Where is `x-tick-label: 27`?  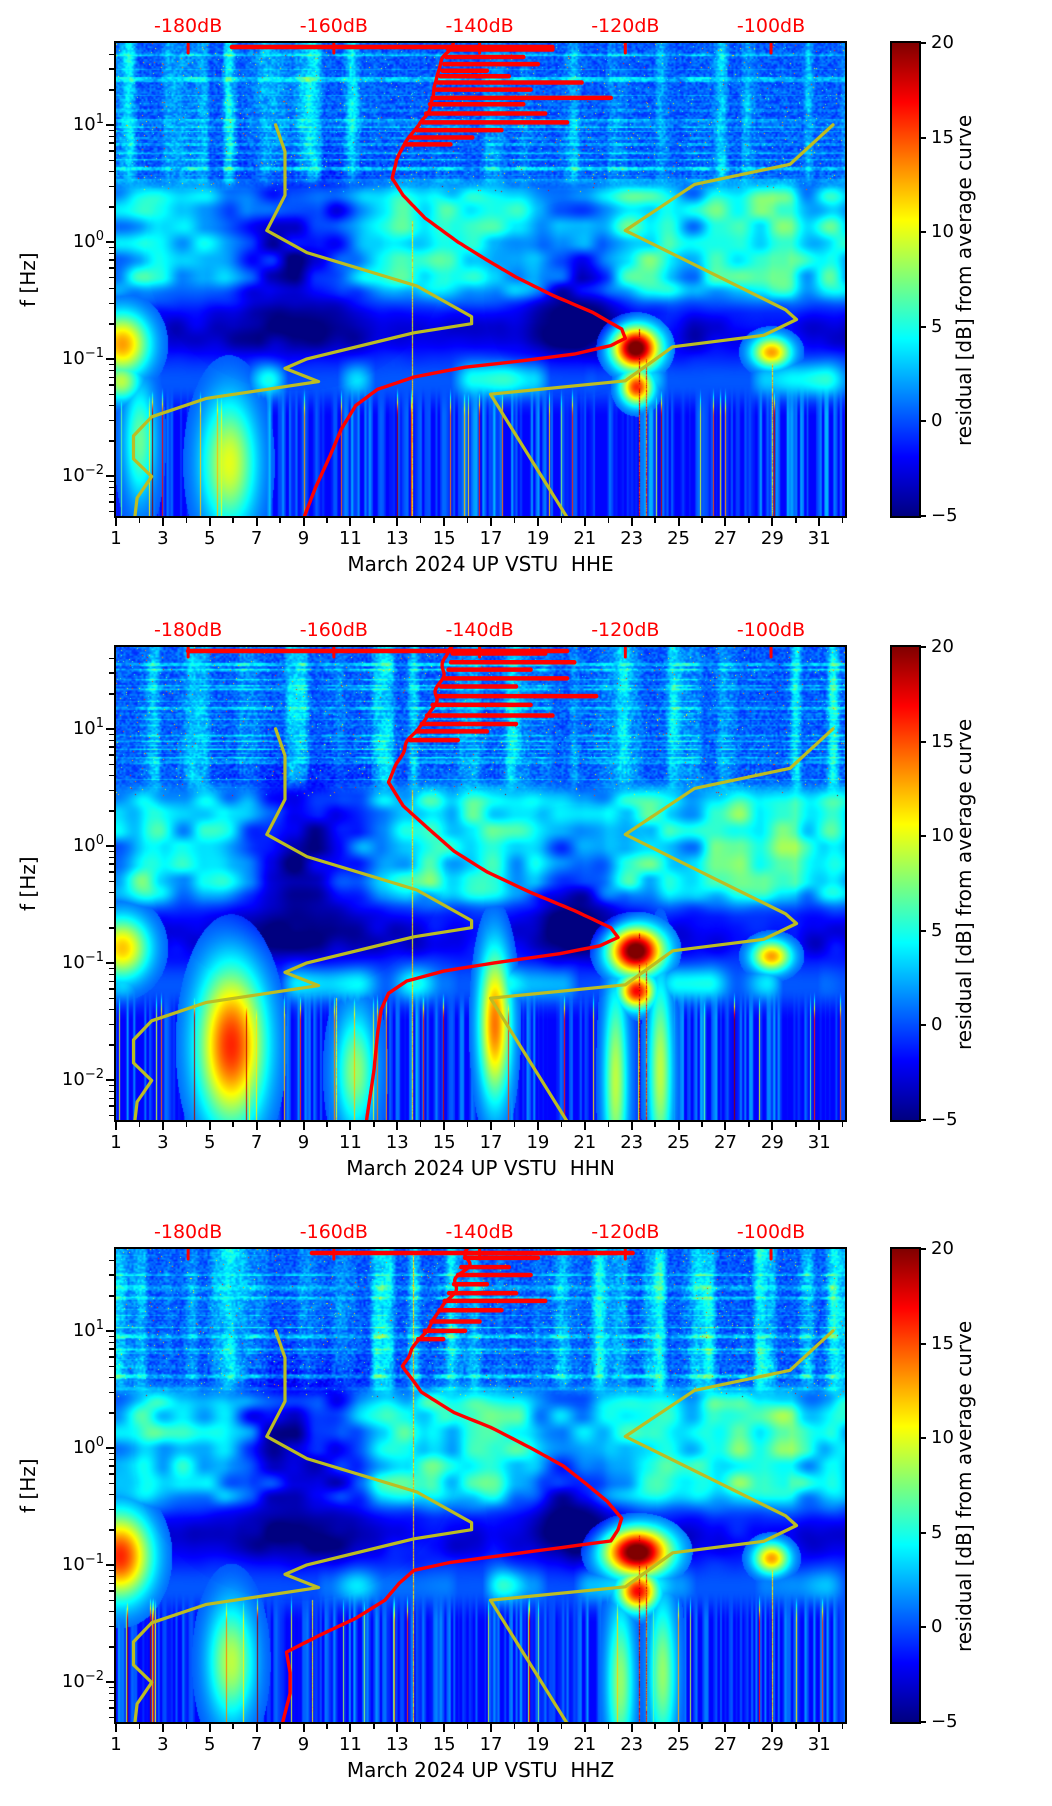 x-tick-label: 27 is located at coordinates (725, 538).